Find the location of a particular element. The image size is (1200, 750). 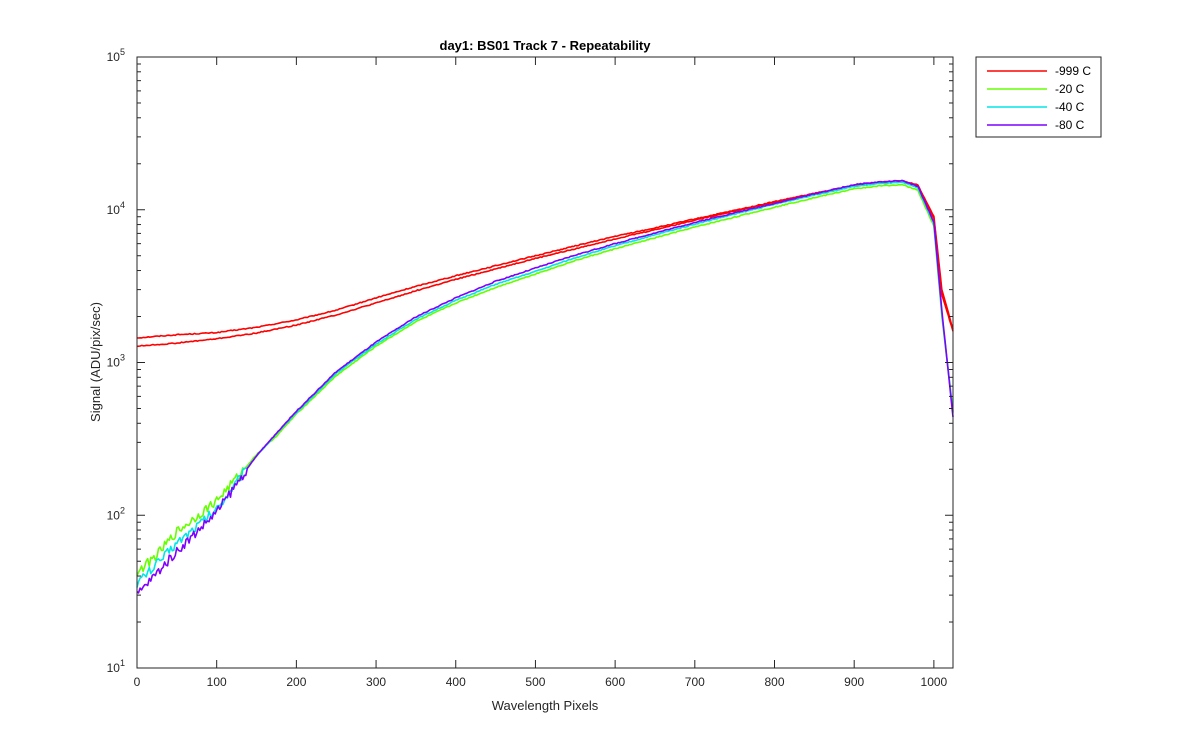

y-tick-exponent: 2 is located at coordinates (122, 510).